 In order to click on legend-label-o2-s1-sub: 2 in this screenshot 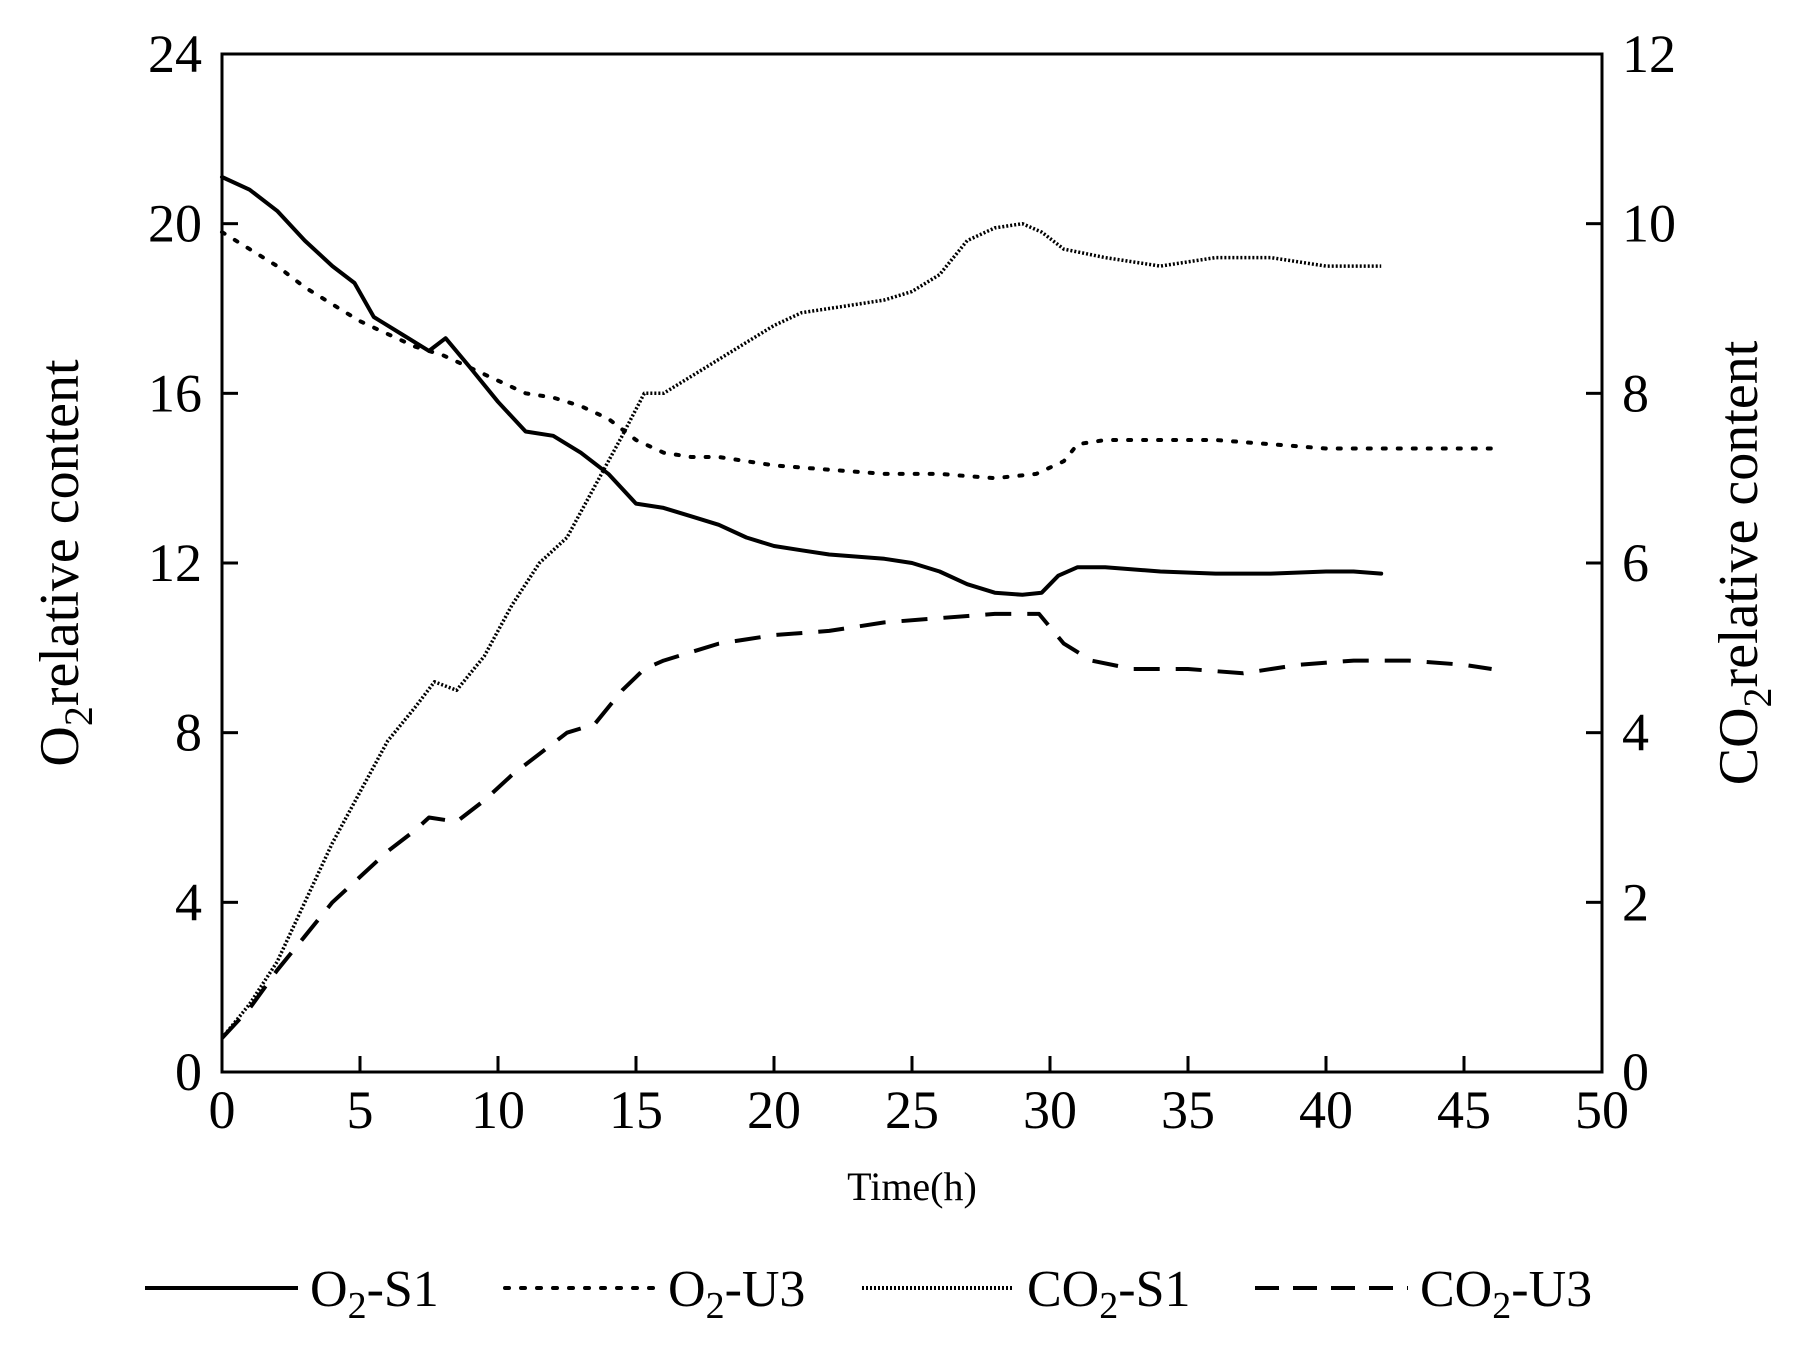, I will do `click(357, 1306)`.